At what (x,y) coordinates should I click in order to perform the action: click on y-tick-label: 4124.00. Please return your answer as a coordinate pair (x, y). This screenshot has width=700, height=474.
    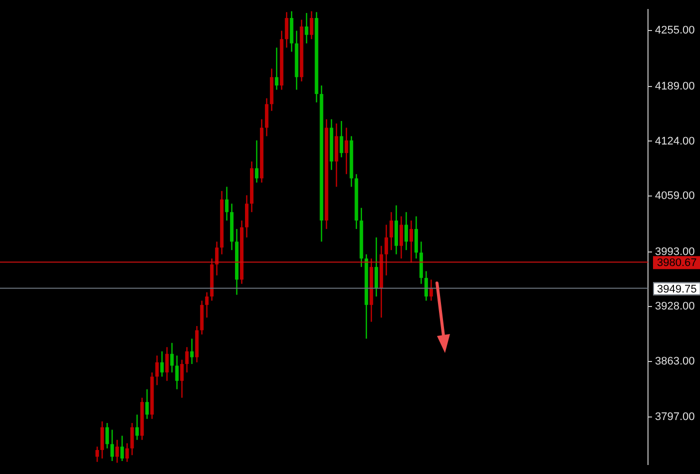
    Looking at the image, I should click on (675, 141).